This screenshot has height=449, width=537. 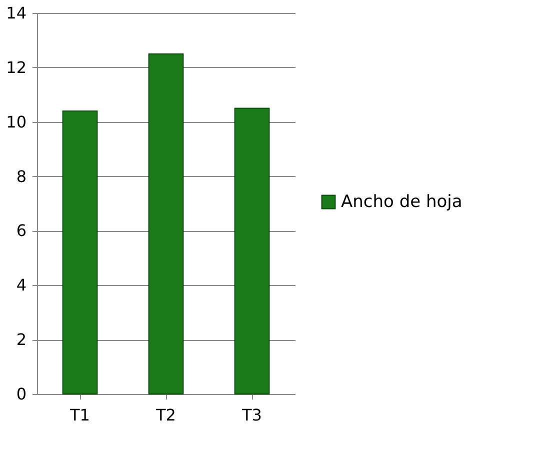 What do you see at coordinates (21, 340) in the screenshot?
I see `y-tick-label: 2` at bounding box center [21, 340].